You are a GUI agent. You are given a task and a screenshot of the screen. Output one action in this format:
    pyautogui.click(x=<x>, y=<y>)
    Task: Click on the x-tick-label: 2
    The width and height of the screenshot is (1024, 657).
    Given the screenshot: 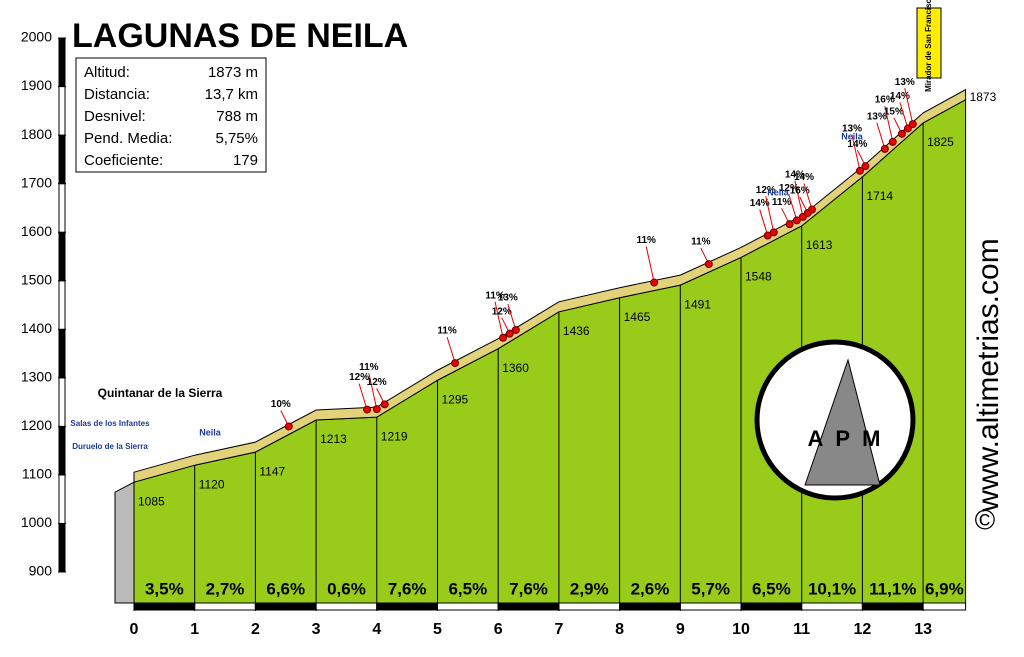 What is the action you would take?
    pyautogui.click(x=255, y=629)
    